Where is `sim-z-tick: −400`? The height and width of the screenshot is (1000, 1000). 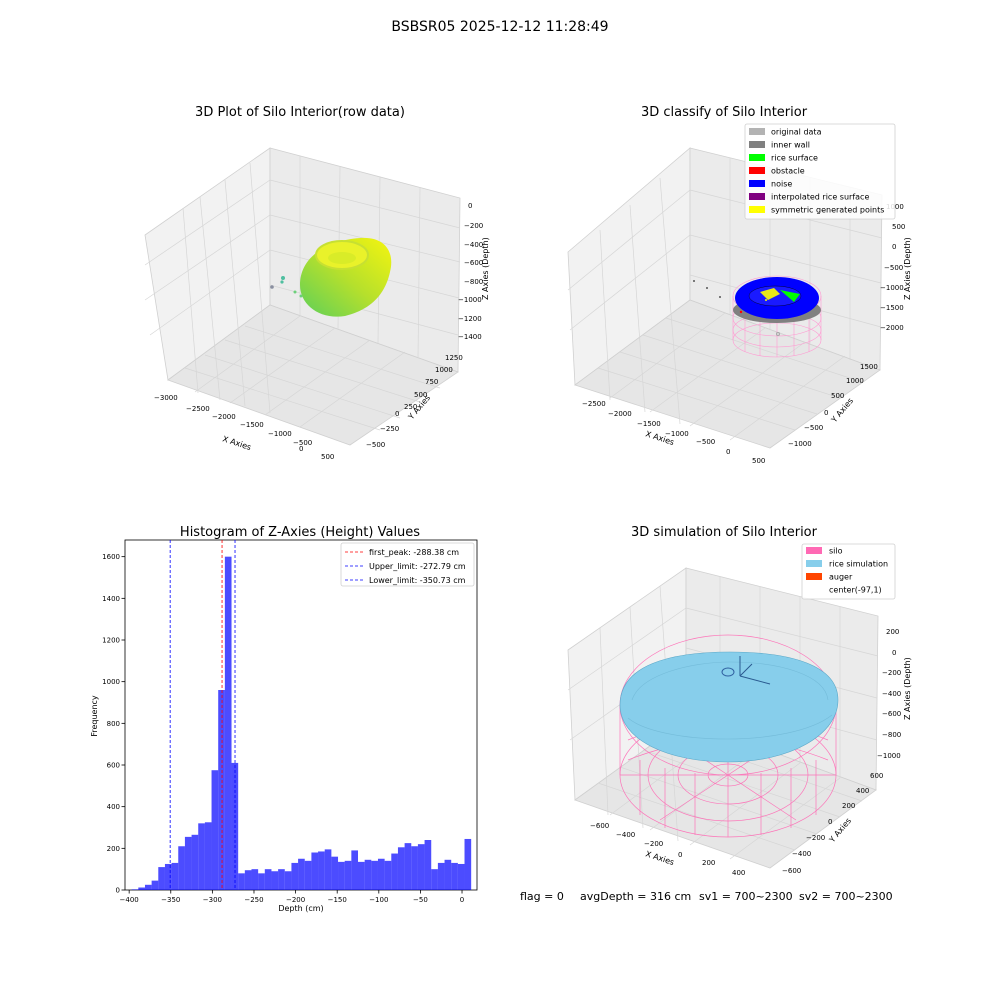 sim-z-tick: −400 is located at coordinates (891, 694).